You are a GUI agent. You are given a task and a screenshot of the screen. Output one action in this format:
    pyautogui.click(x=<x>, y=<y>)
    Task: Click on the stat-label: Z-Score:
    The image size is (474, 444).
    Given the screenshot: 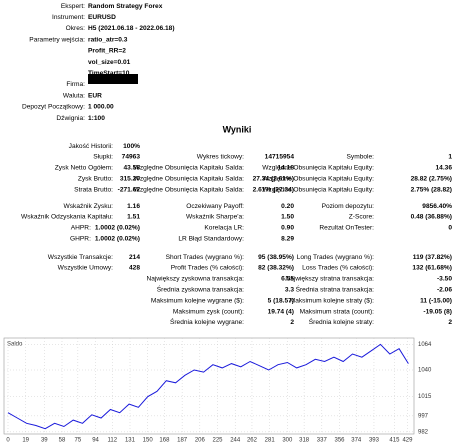 What is the action you would take?
    pyautogui.click(x=361, y=217)
    